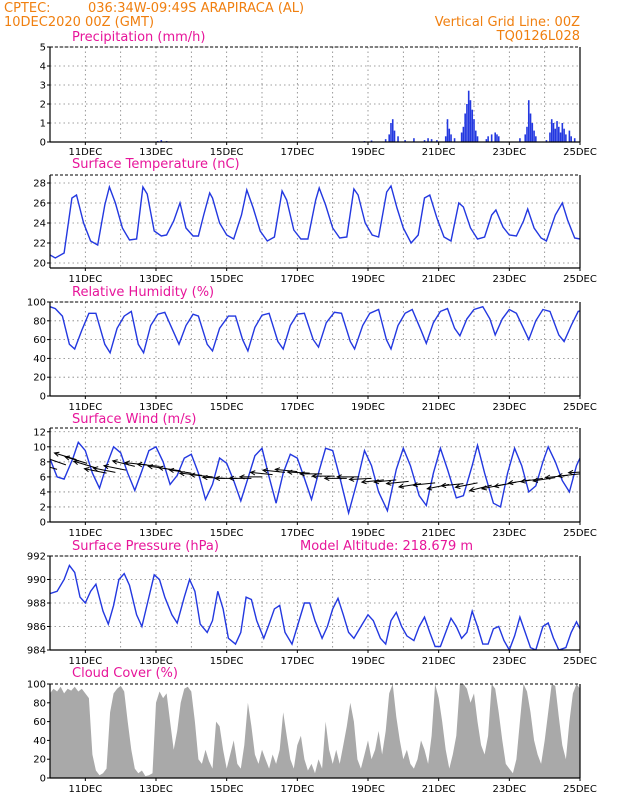  I want to click on rh-xtick-label: 23DEC, so click(509, 407).